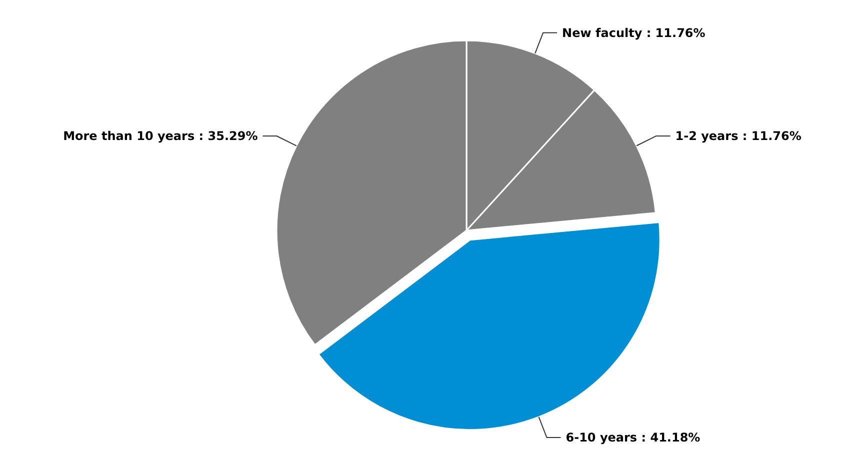  I want to click on slice-label: 1-2 years : 11.76%, so click(738, 135).